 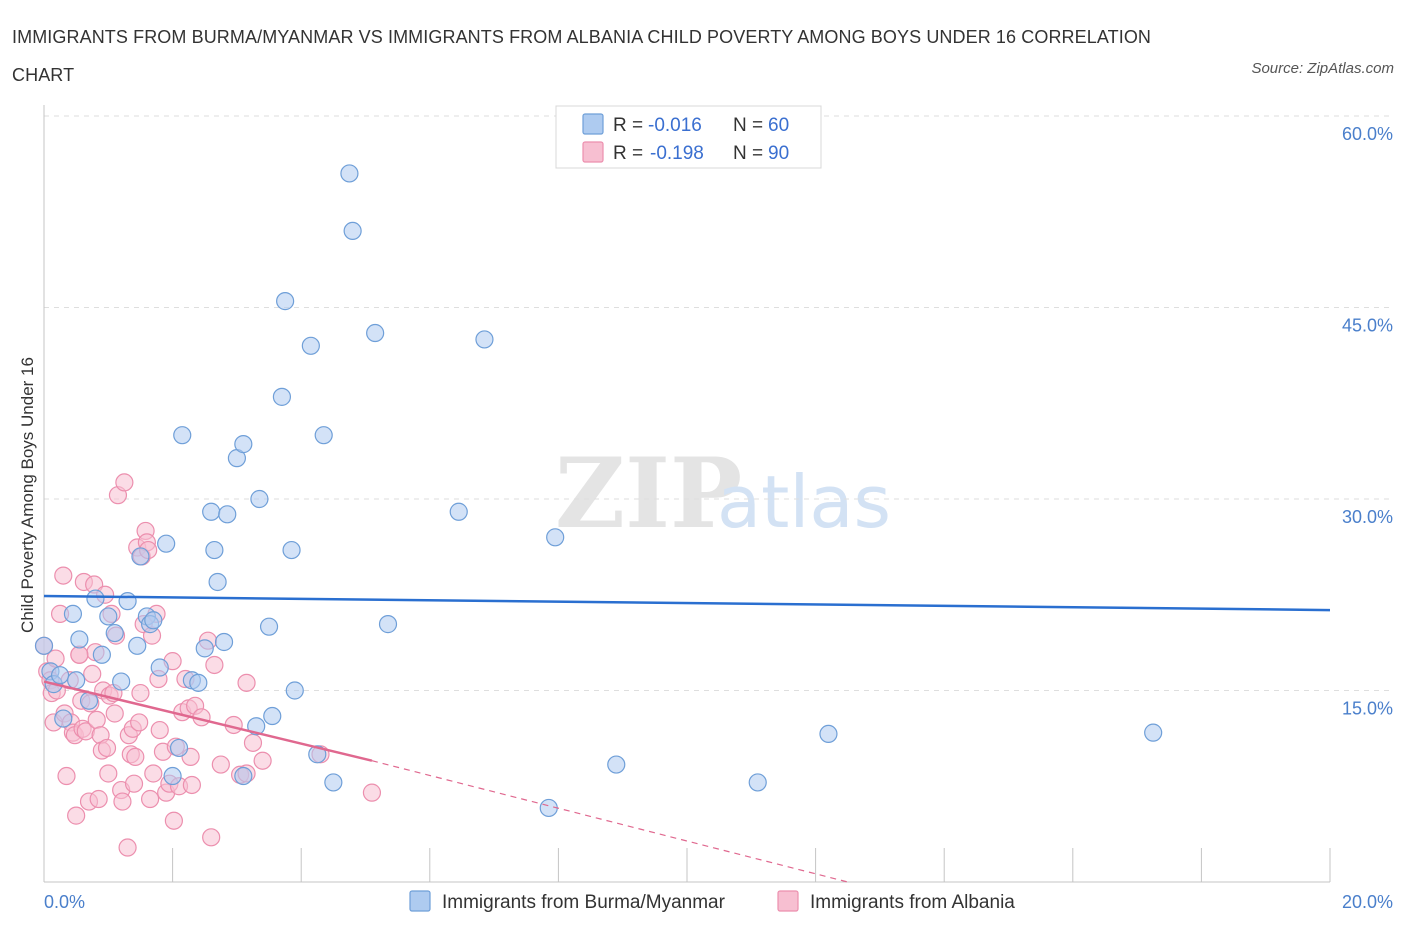 I want to click on bottom-legend-swatch-burma, so click(x=420, y=901).